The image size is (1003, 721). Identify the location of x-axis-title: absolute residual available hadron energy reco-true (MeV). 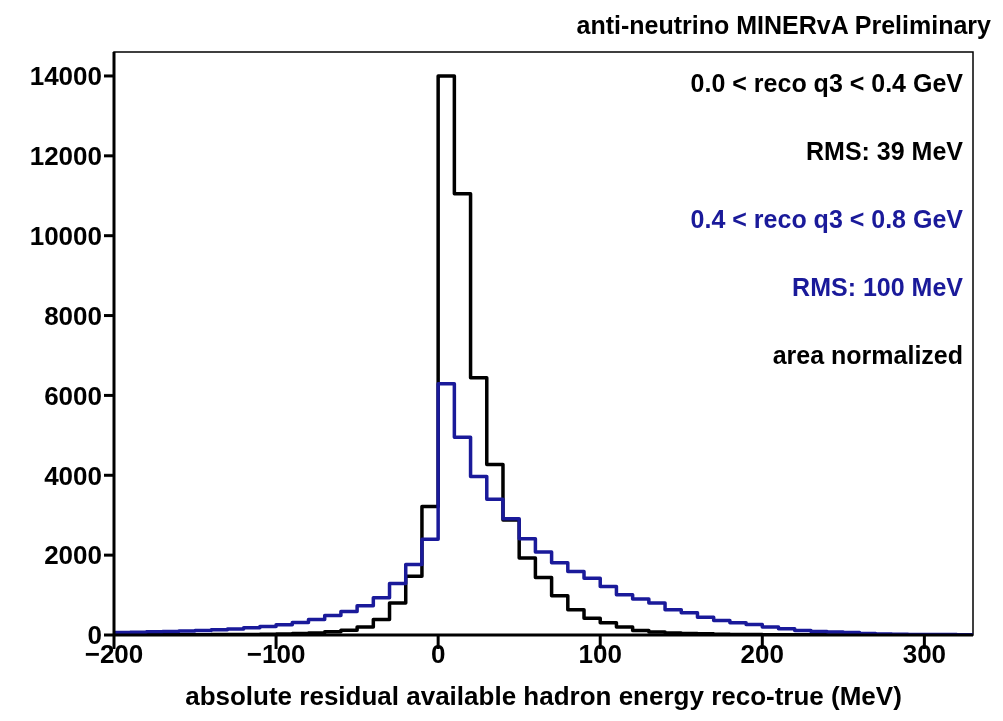
(543, 696).